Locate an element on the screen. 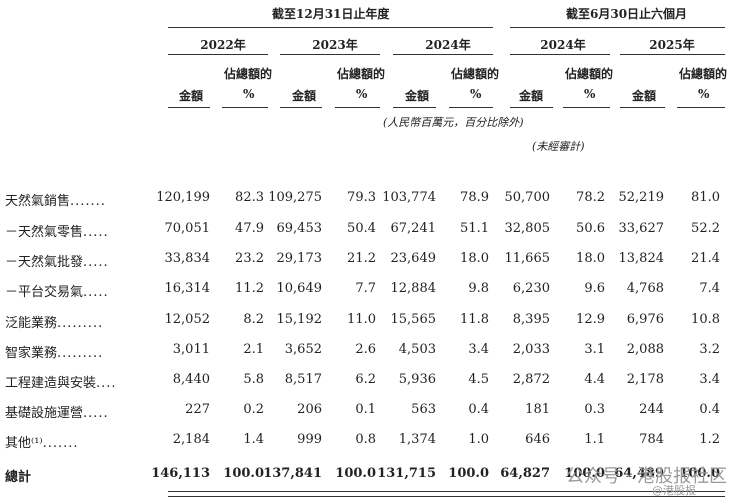 This screenshot has width=730, height=501. share-cell: 0.2 is located at coordinates (253, 409).